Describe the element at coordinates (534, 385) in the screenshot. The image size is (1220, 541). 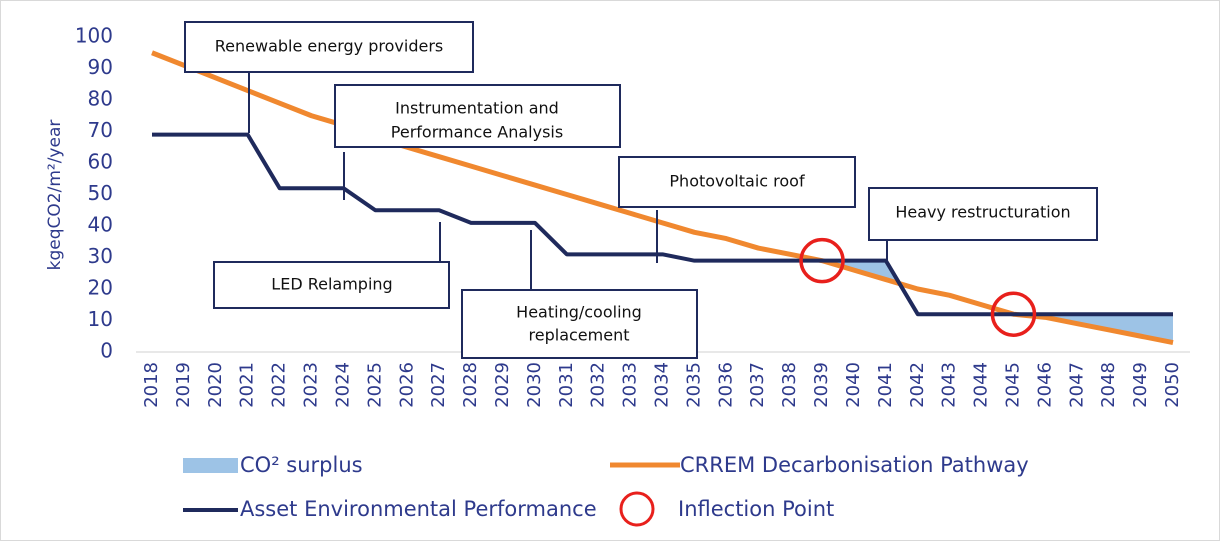
I see `x-tick-label: 2030` at that location.